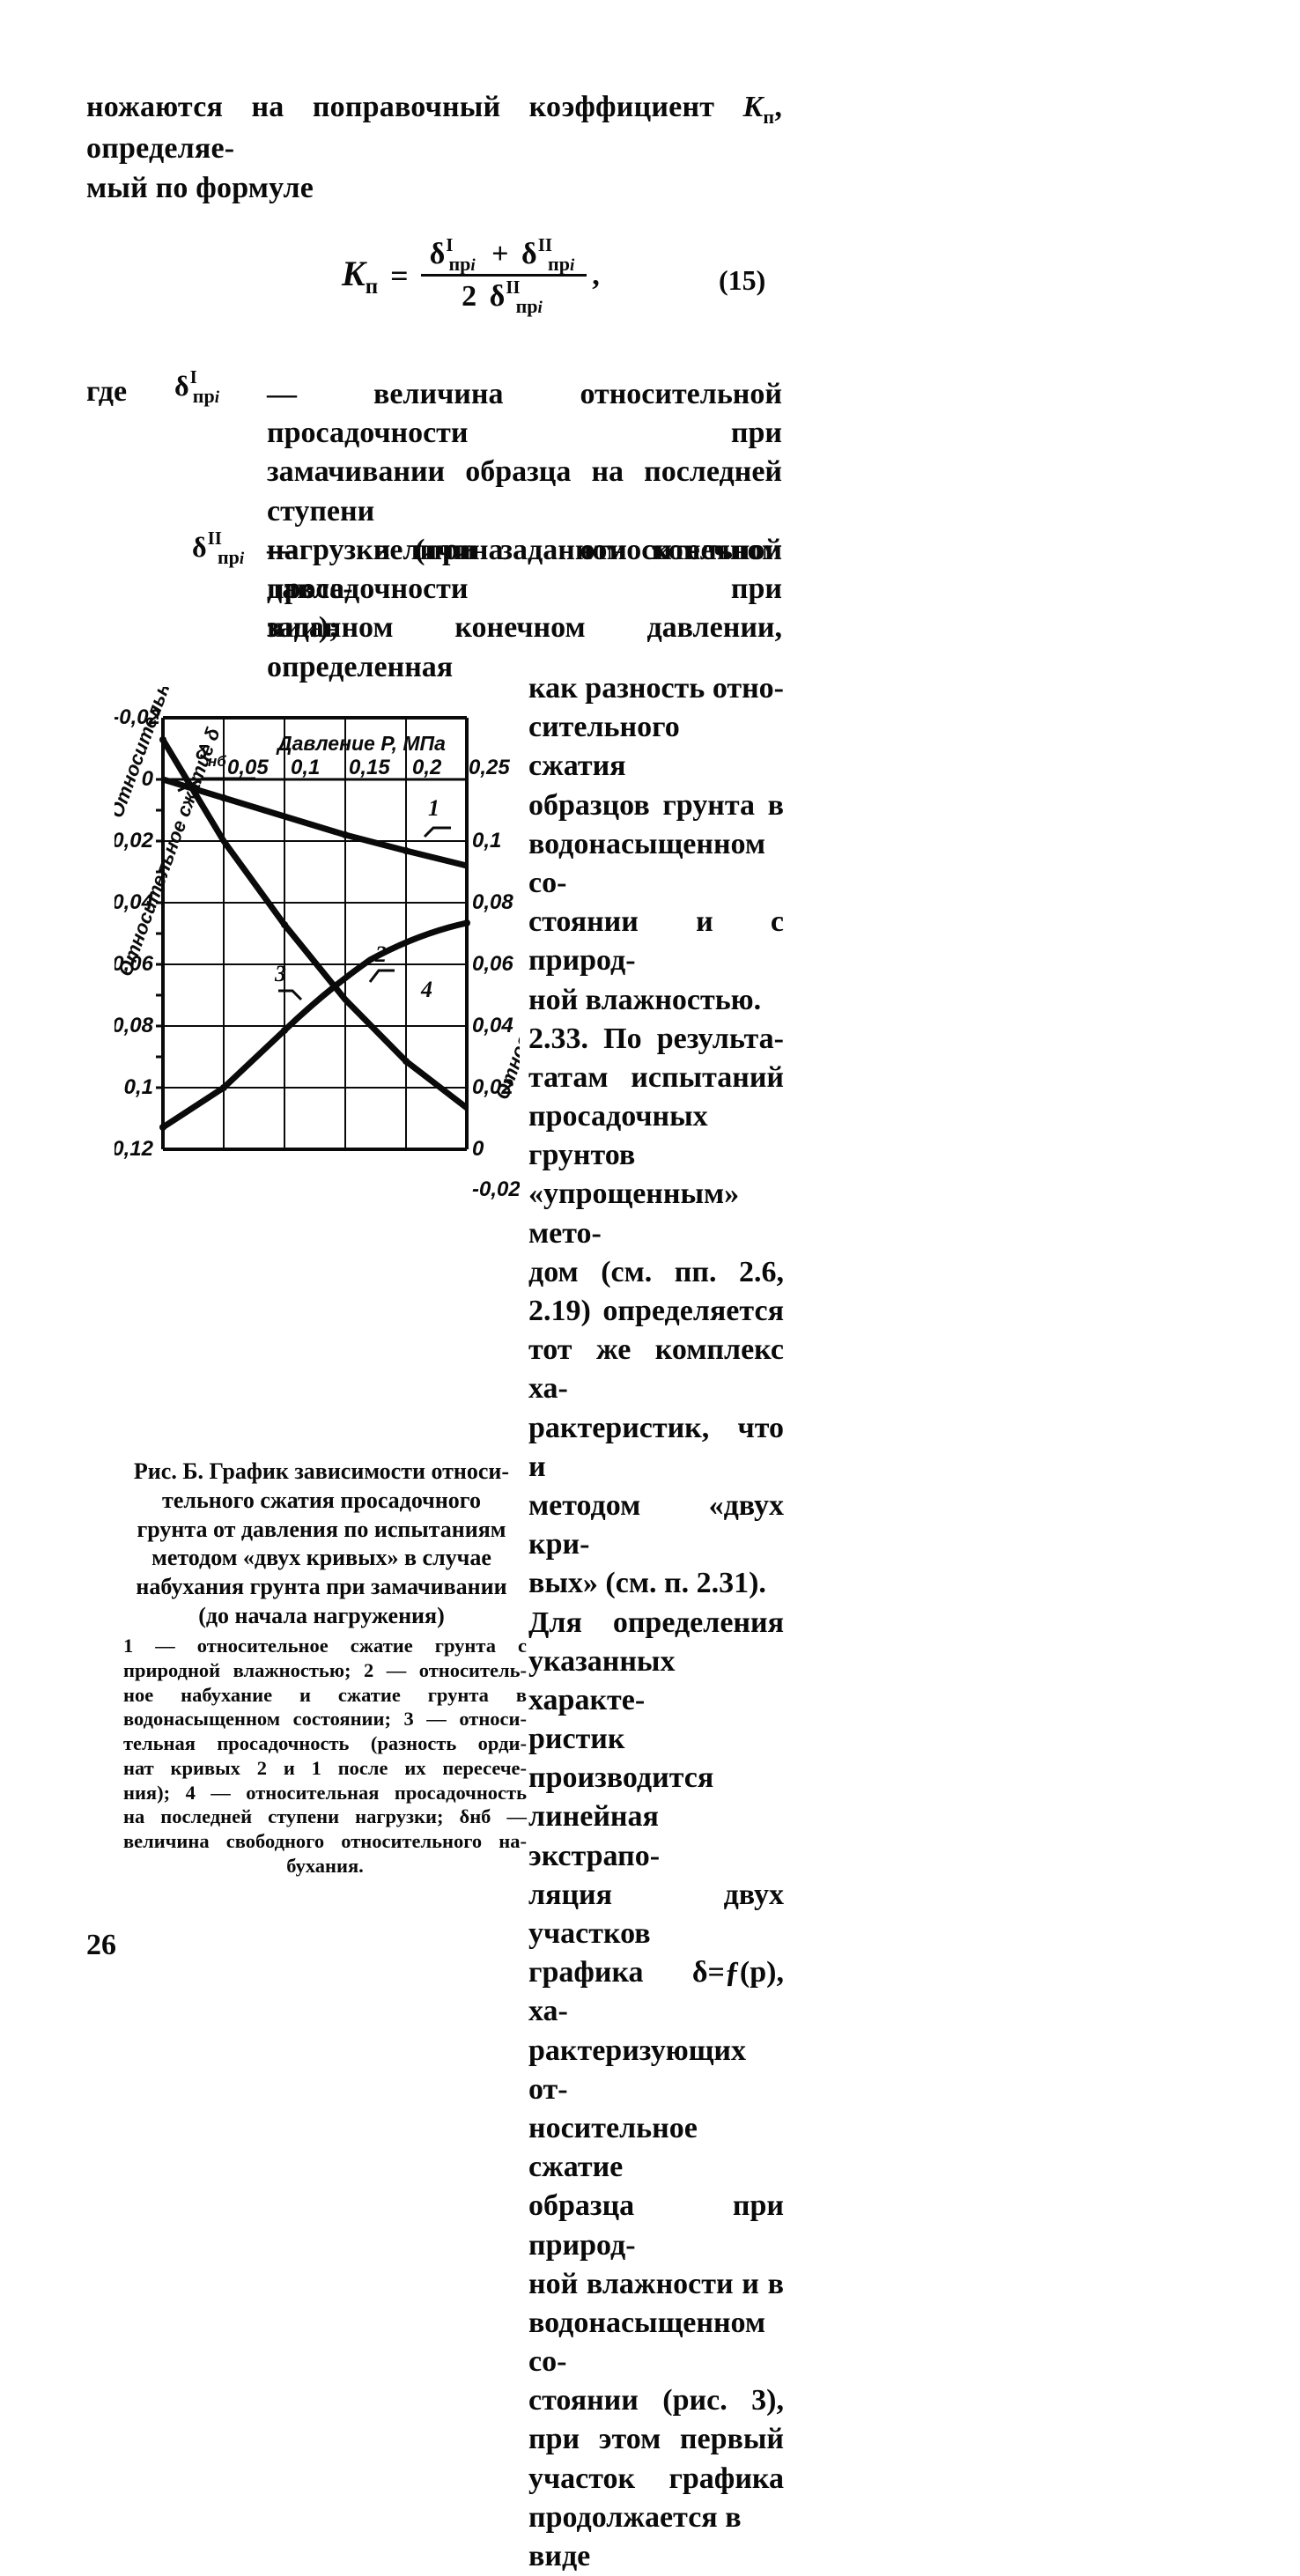  What do you see at coordinates (216, 785) in the screenshot?
I see `delta-nb-leader` at bounding box center [216, 785].